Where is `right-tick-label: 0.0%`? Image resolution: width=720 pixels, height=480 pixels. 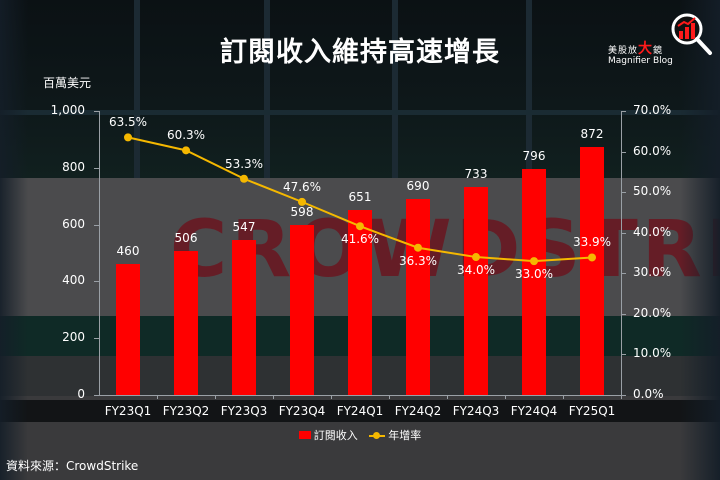
right-tick-label: 0.0% is located at coordinates (648, 394).